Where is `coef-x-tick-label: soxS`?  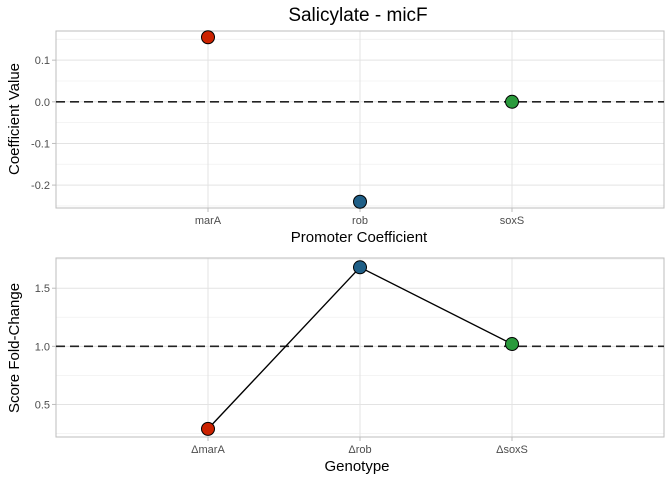
coef-x-tick-label: soxS is located at coordinates (512, 221).